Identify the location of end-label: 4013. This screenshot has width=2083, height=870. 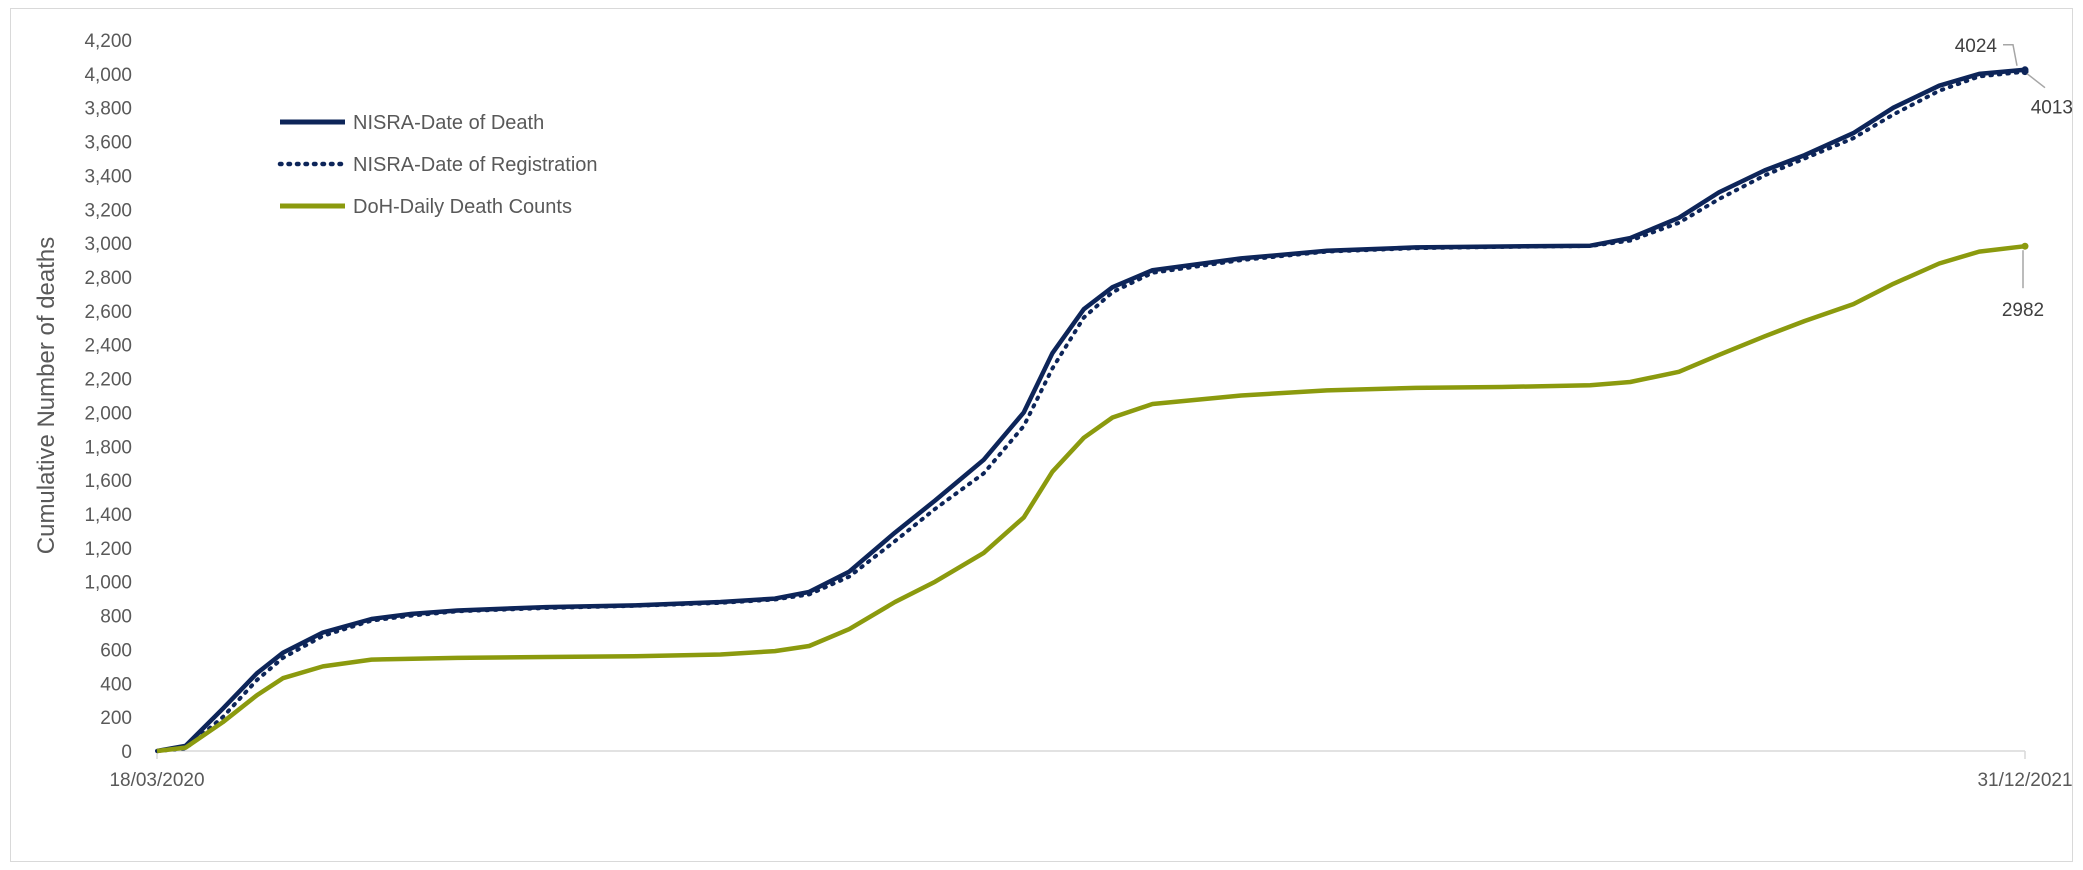
(2052, 108).